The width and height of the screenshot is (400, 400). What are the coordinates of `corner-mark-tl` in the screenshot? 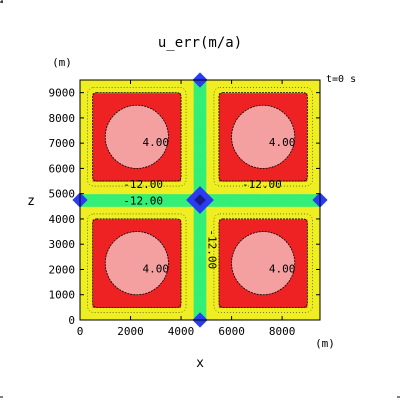 It's located at (1, 1).